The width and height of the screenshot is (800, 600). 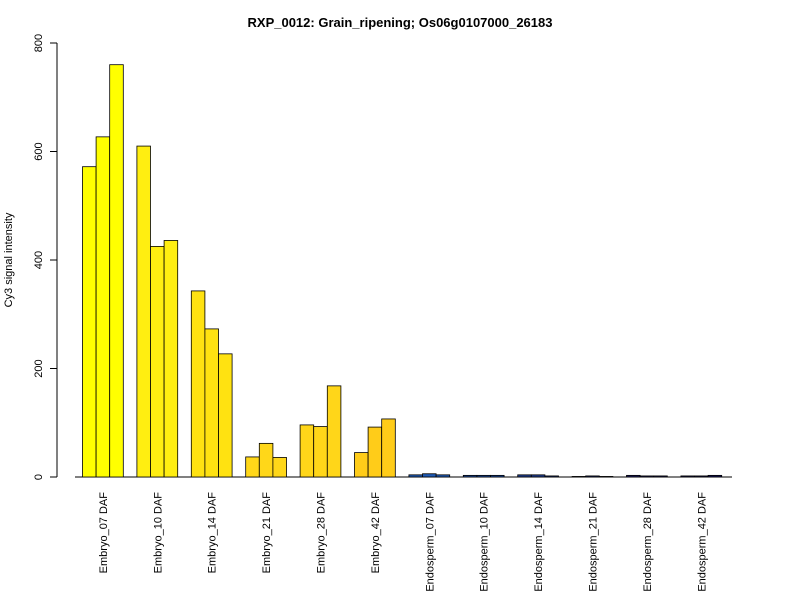 What do you see at coordinates (45, 257) in the screenshot?
I see `y-axis: 0 200 400 600 800` at bounding box center [45, 257].